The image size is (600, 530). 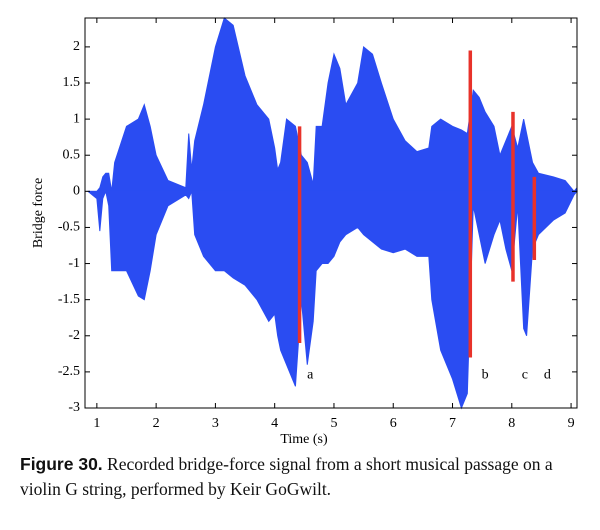 I want to click on annotation: c, so click(x=525, y=375).